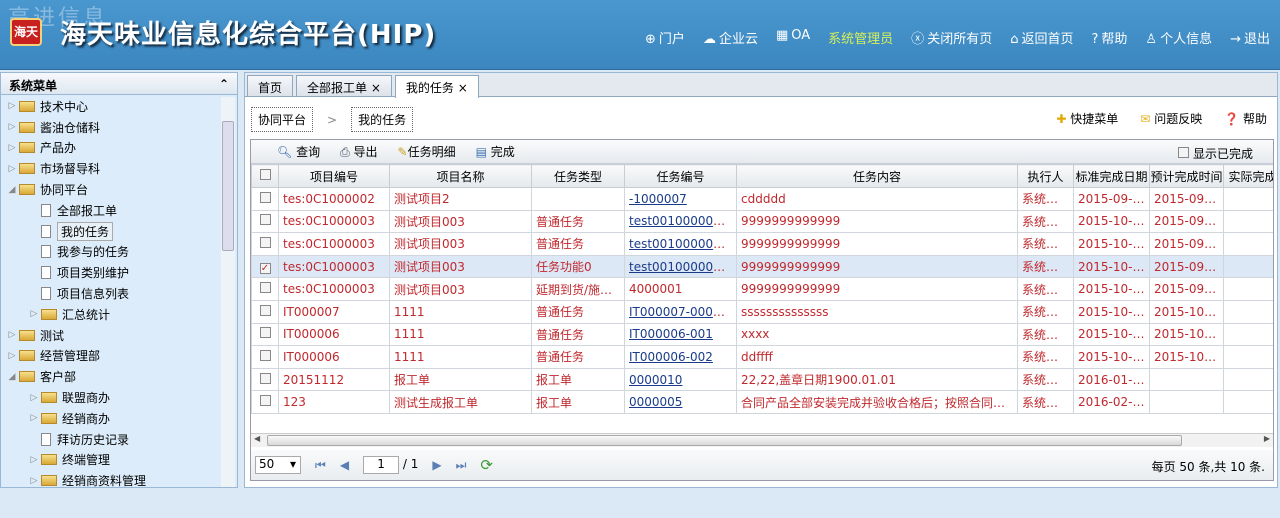 This screenshot has height=518, width=1280. What do you see at coordinates (1178, 37) in the screenshot?
I see `nav-7: ♙ 个人信息` at bounding box center [1178, 37].